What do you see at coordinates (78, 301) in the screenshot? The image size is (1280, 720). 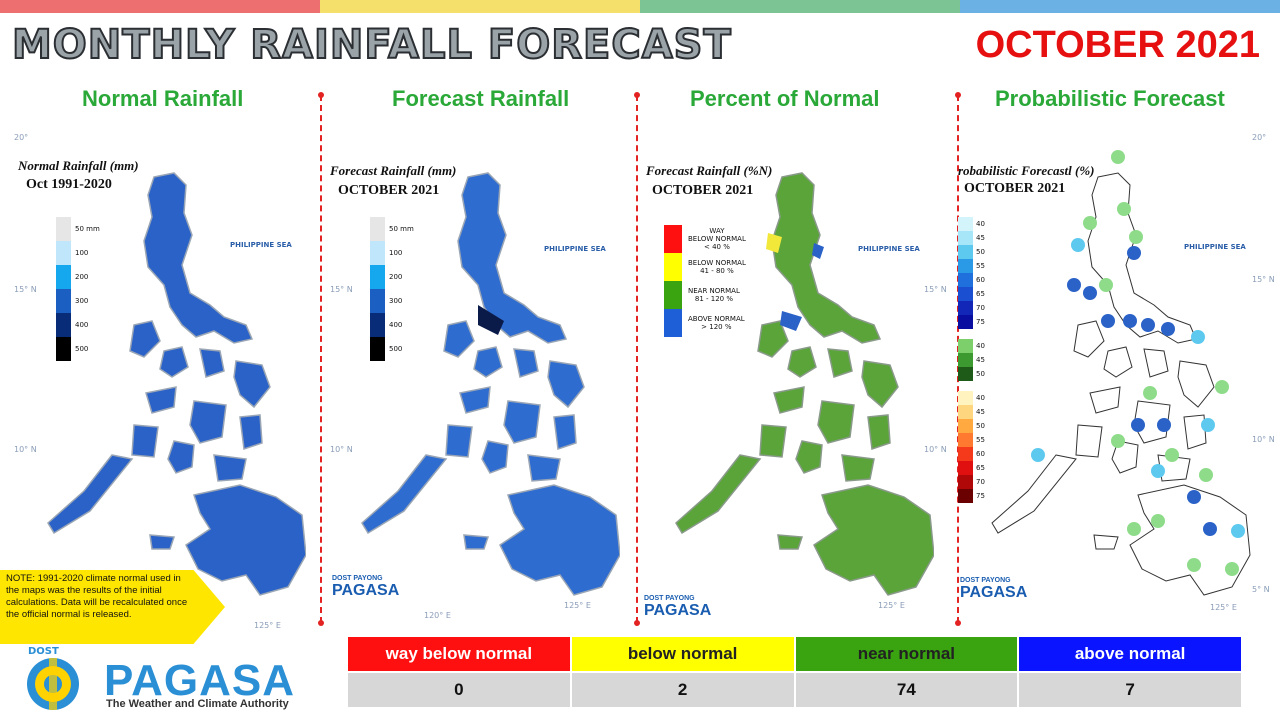 I see `legend-row: 300` at bounding box center [78, 301].